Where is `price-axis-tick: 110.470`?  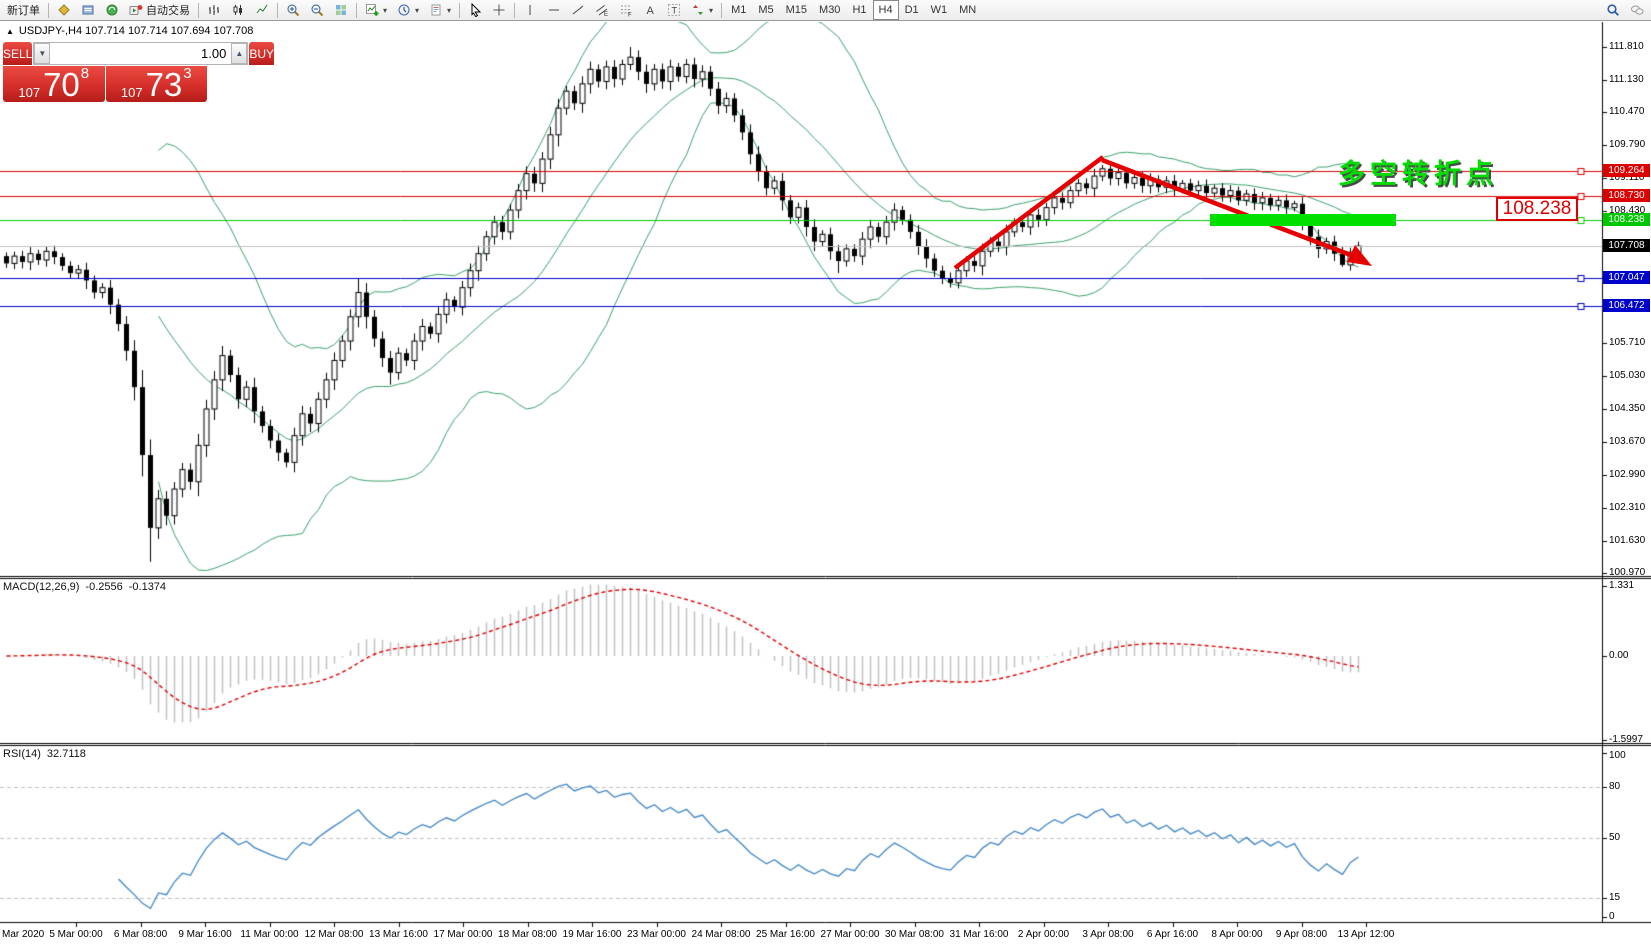
price-axis-tick: 110.470 is located at coordinates (1627, 112).